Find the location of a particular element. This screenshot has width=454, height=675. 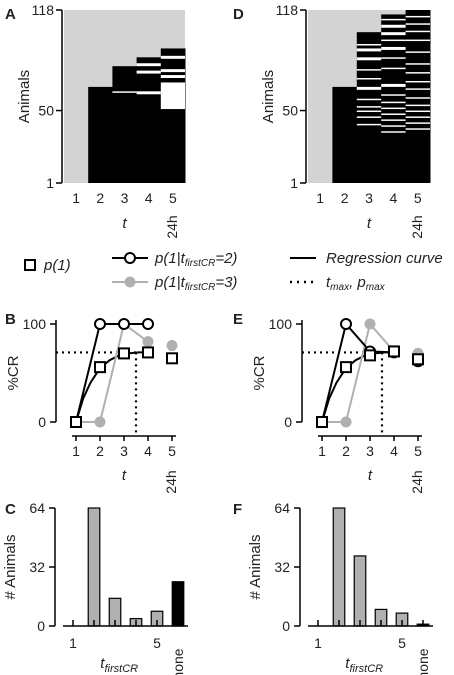

panel-letter-a: A is located at coordinates (10, 14).